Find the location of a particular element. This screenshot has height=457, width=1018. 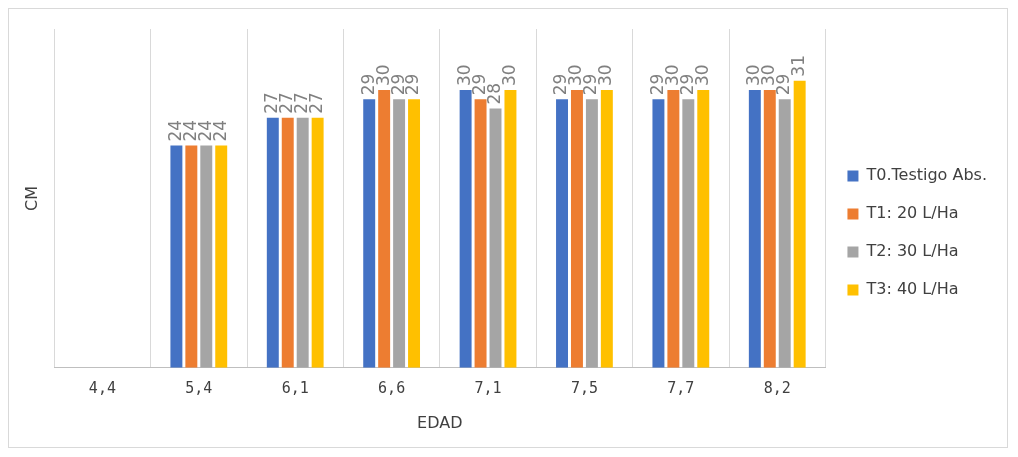

data-label: 31 is located at coordinates (798, 66).